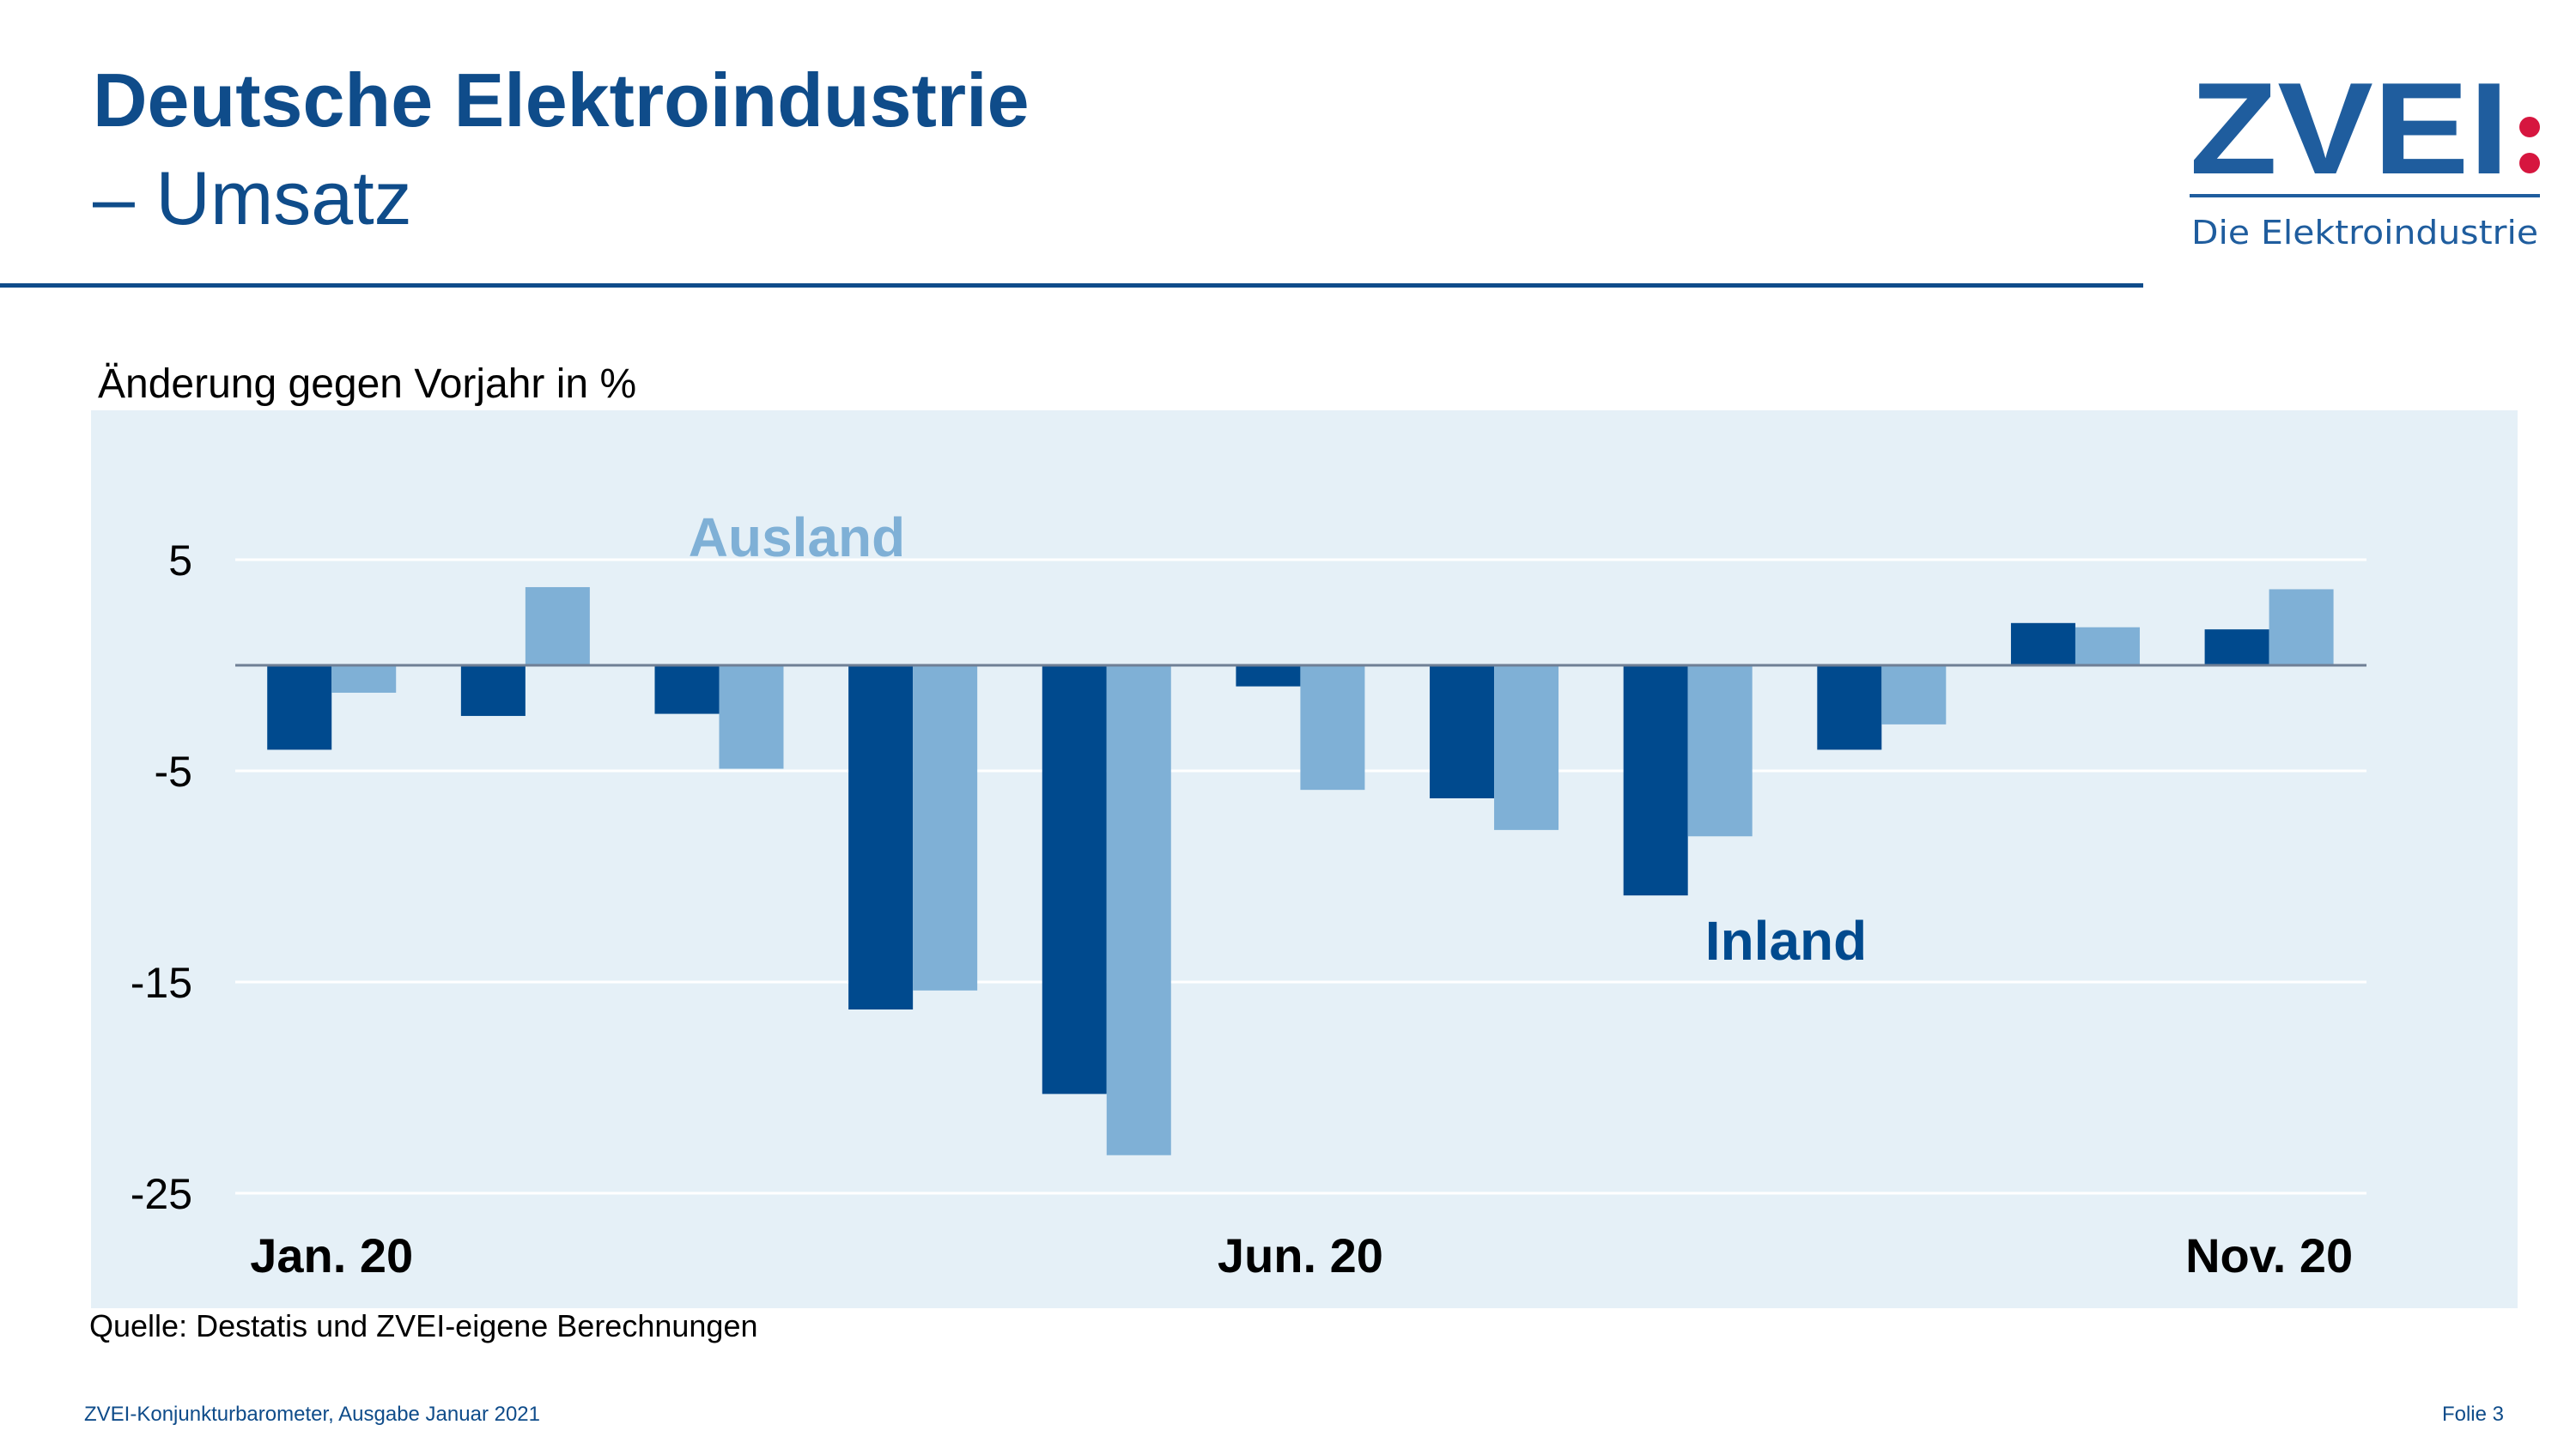  What do you see at coordinates (2472, 1414) in the screenshot?
I see `footer-slide-number: Folie 3` at bounding box center [2472, 1414].